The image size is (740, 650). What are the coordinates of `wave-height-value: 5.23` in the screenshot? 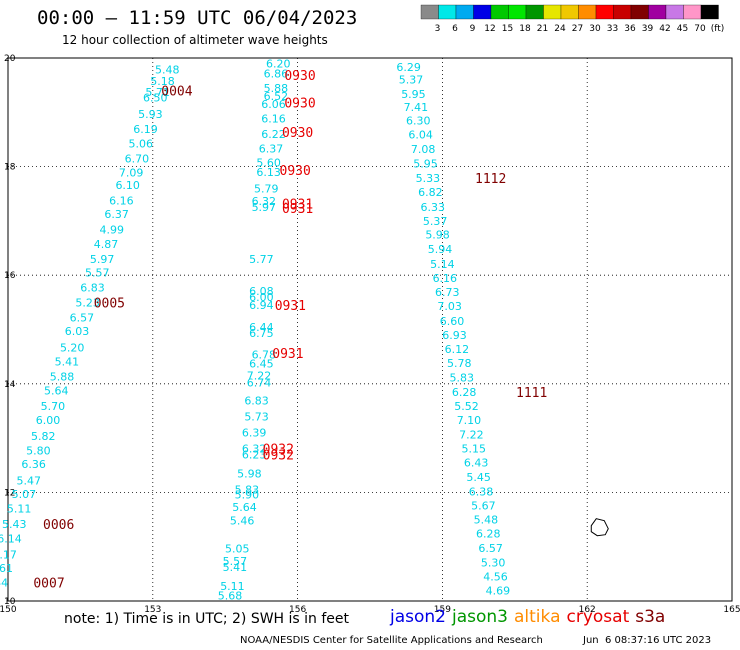 It's located at (87, 302).